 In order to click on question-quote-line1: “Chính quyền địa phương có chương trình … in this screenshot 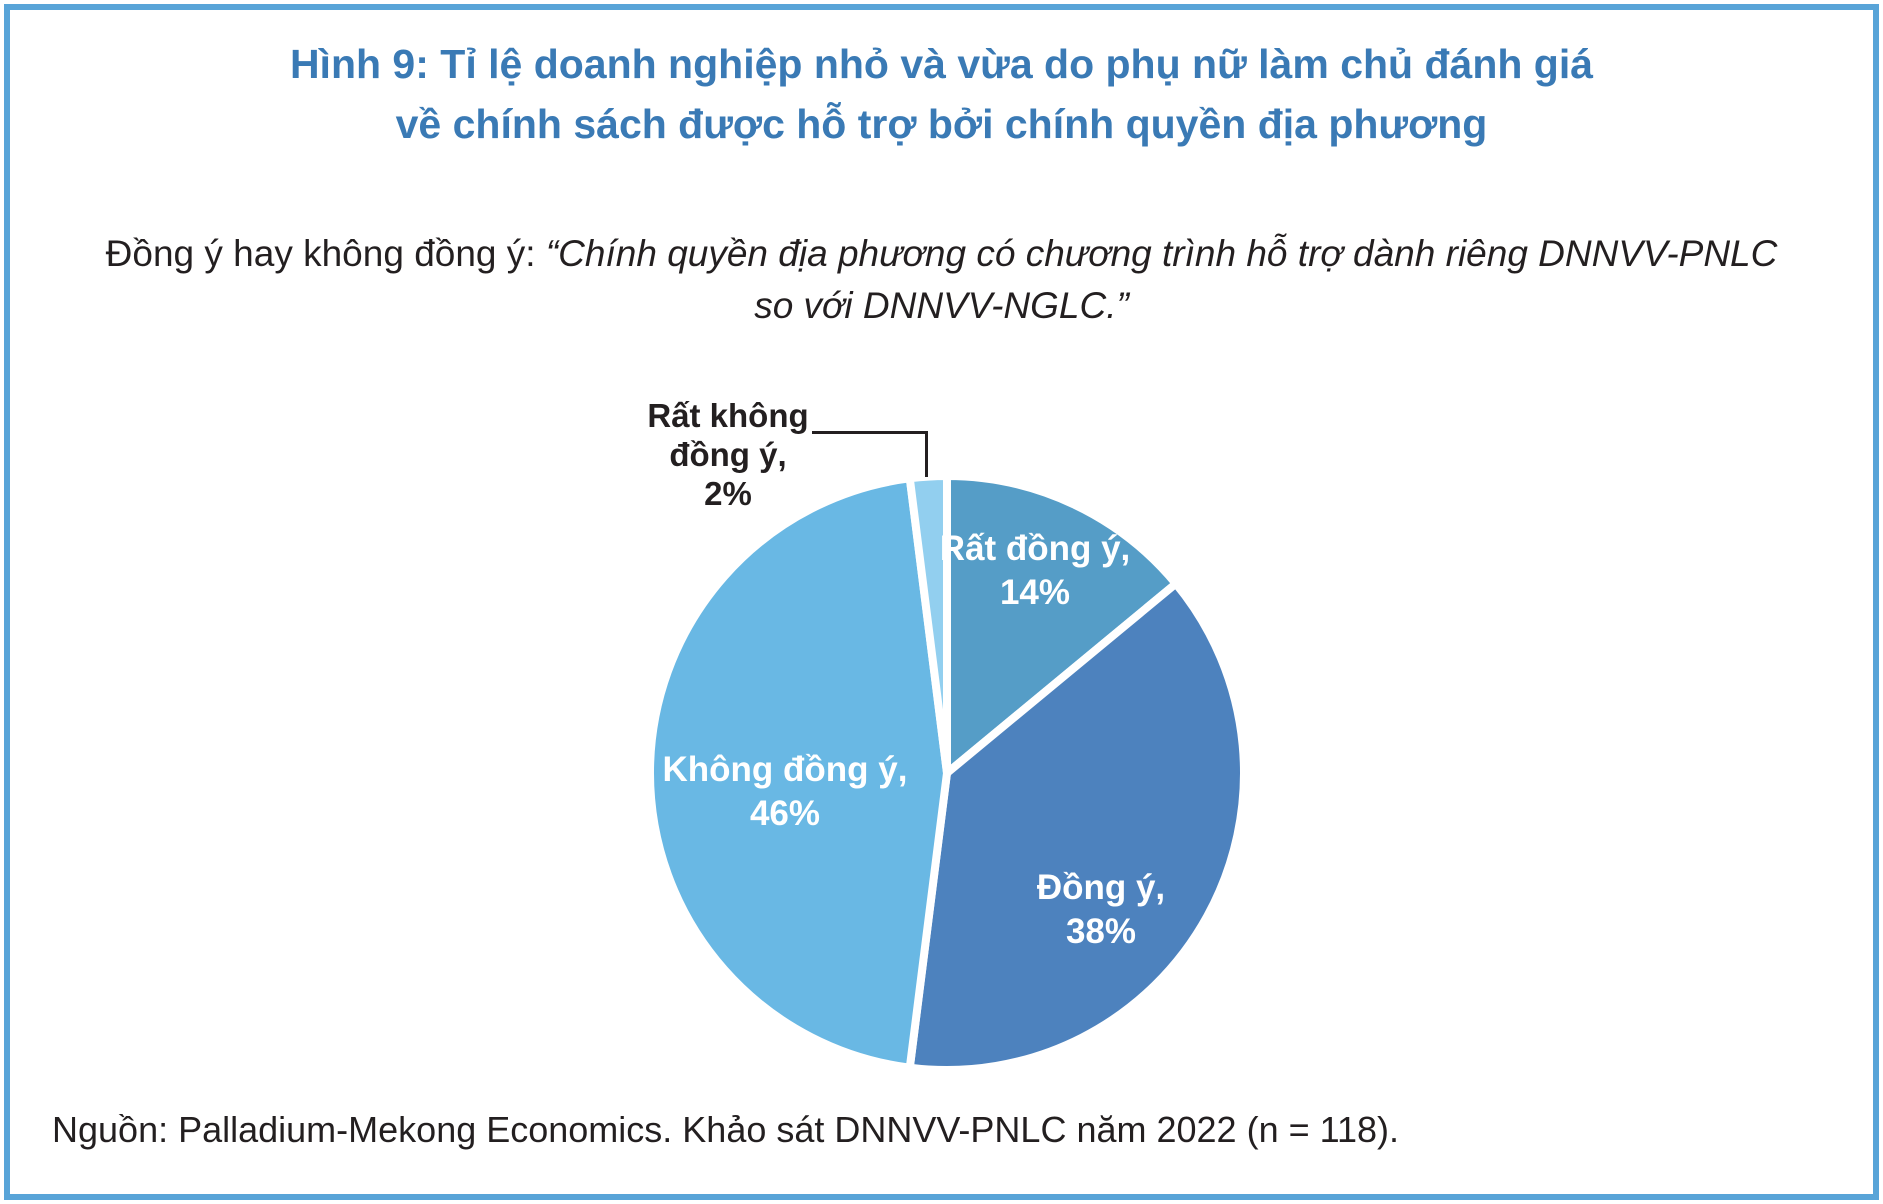, I will do `click(1161, 253)`.